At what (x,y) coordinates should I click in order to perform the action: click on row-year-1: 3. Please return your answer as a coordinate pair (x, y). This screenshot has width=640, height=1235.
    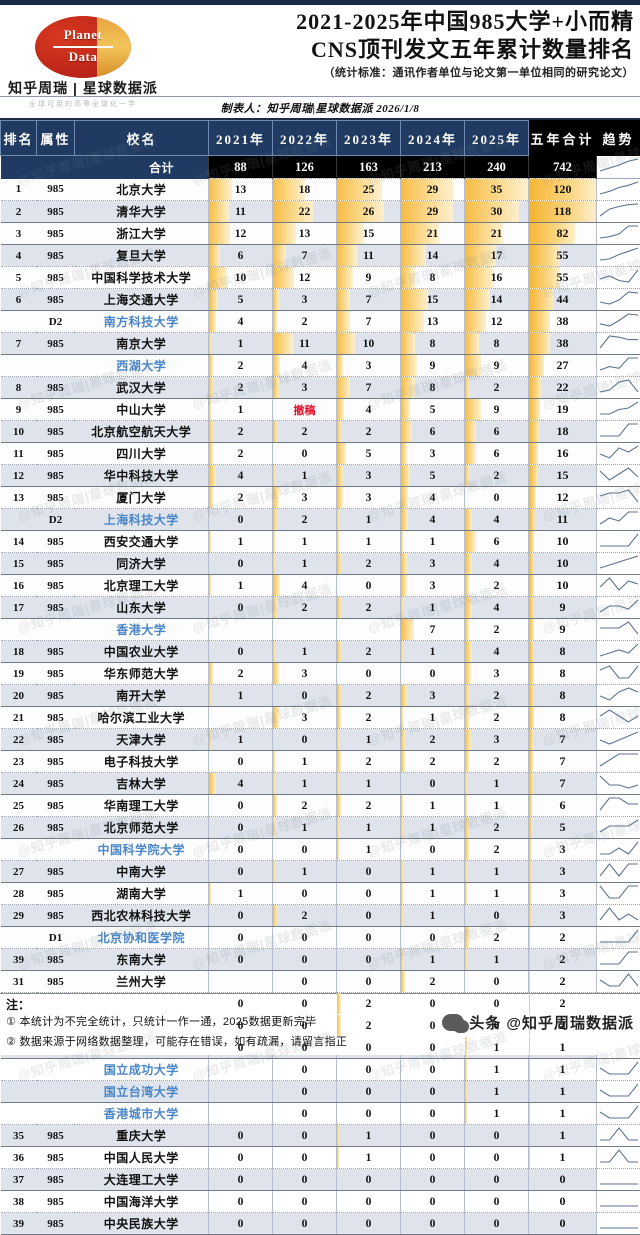
    Looking at the image, I should click on (305, 498).